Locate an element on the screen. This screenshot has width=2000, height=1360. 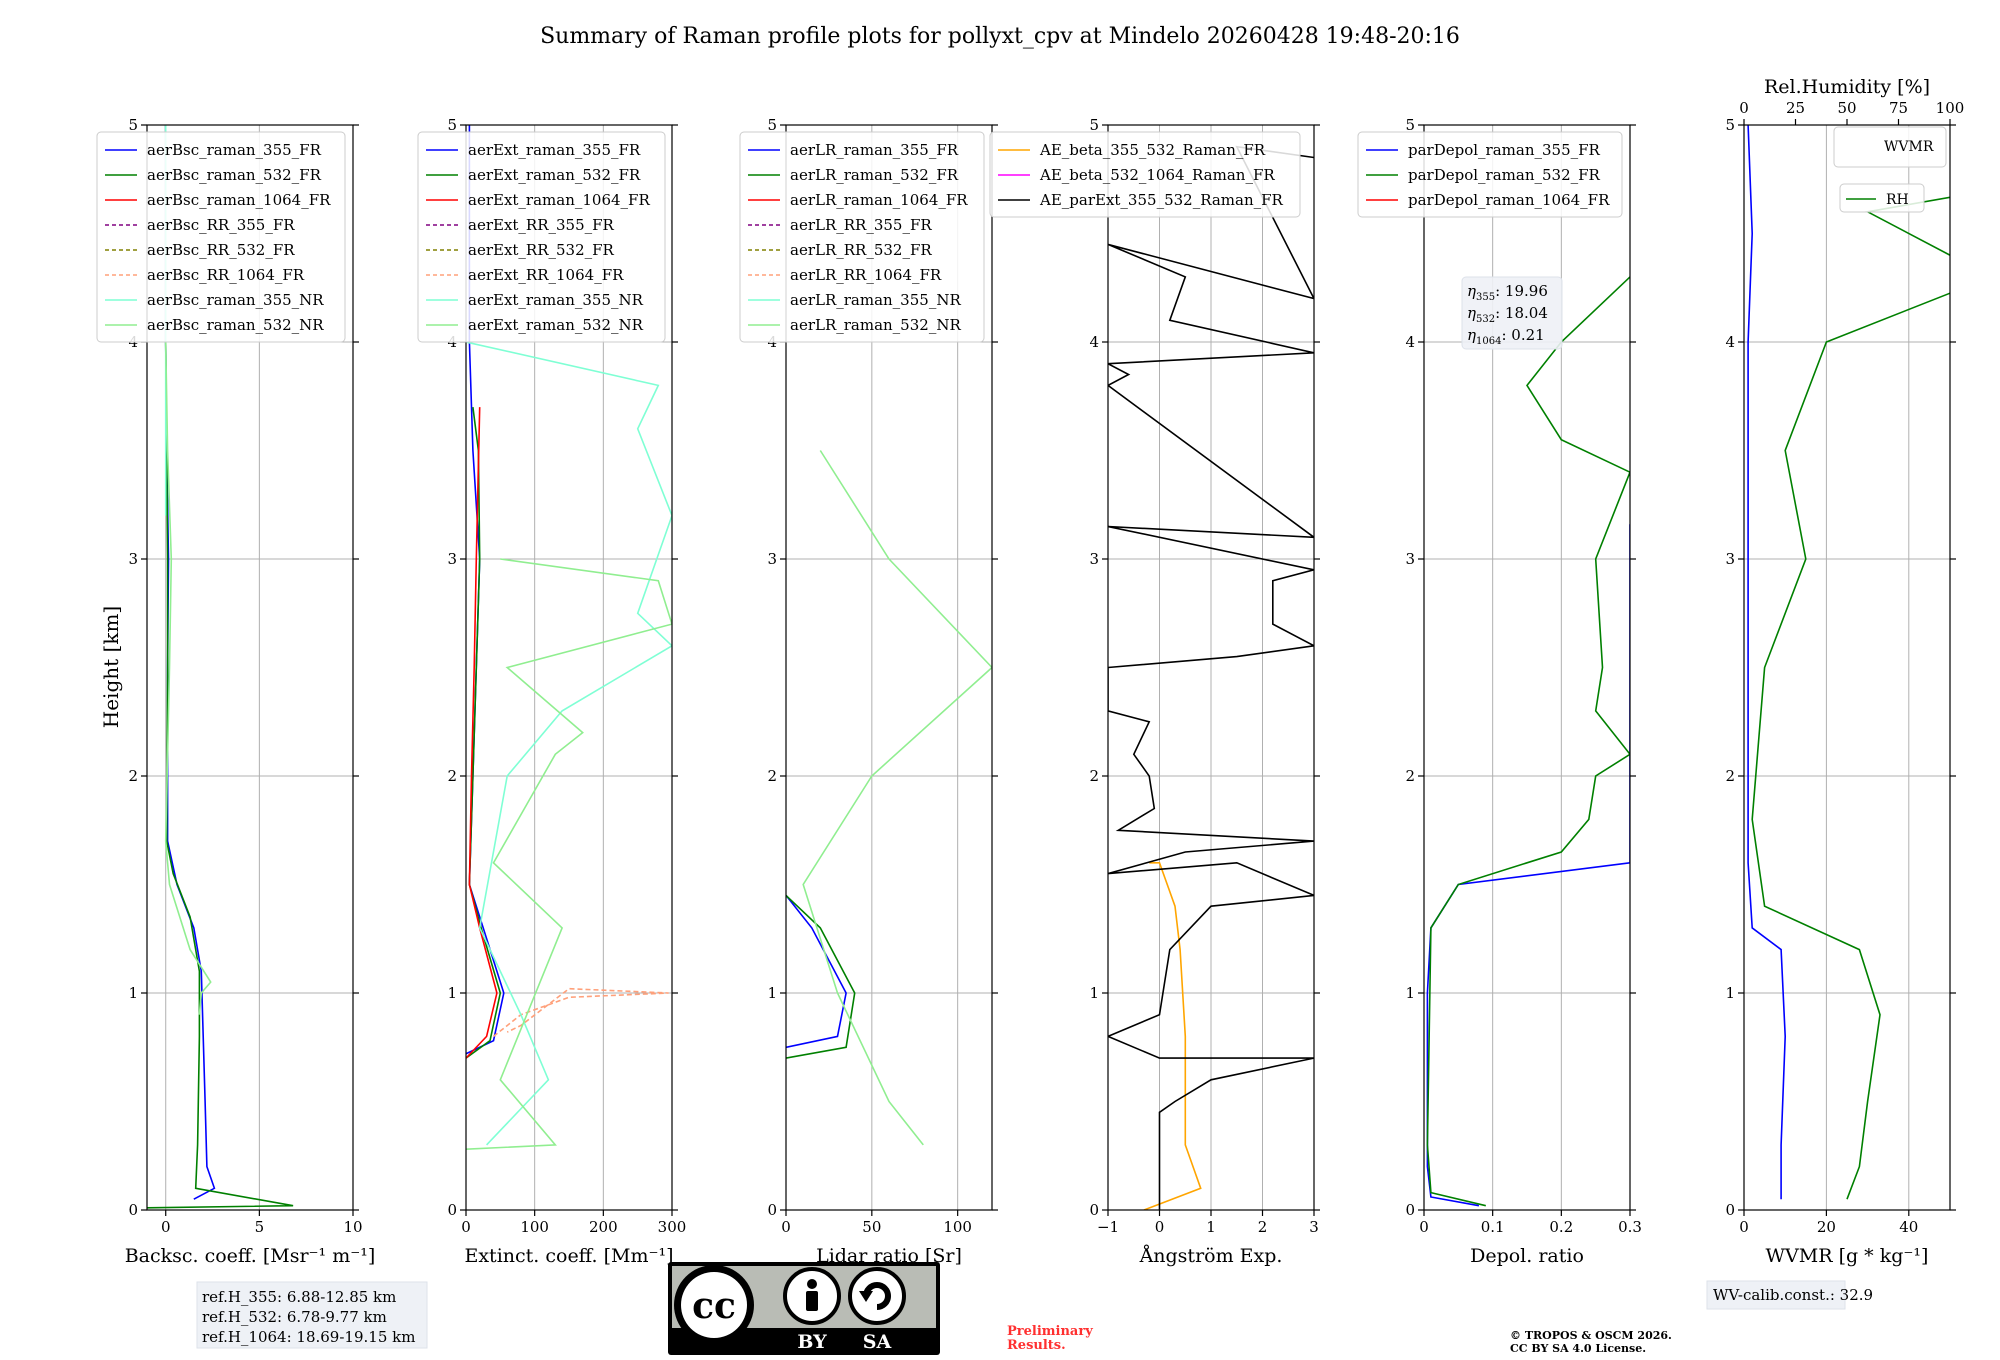
x-tick-label: 5 is located at coordinates (260, 1227).